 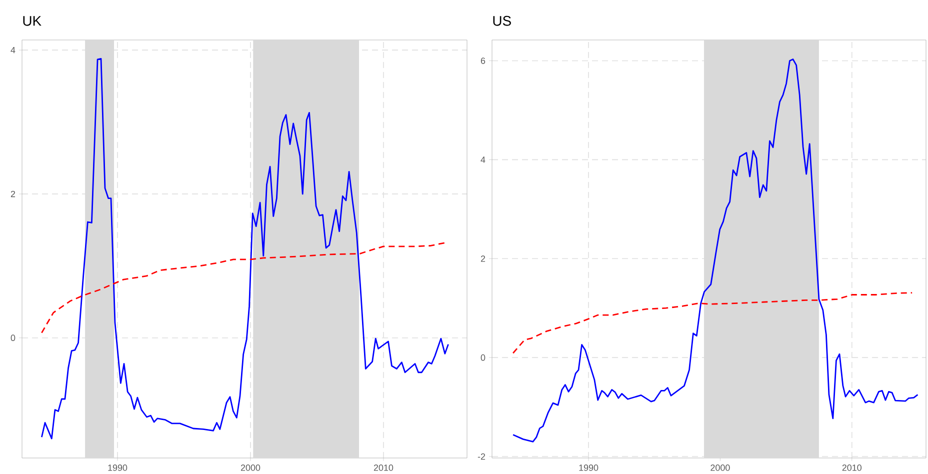 What do you see at coordinates (483, 60) in the screenshot?
I see `y-tick-label: 6` at bounding box center [483, 60].